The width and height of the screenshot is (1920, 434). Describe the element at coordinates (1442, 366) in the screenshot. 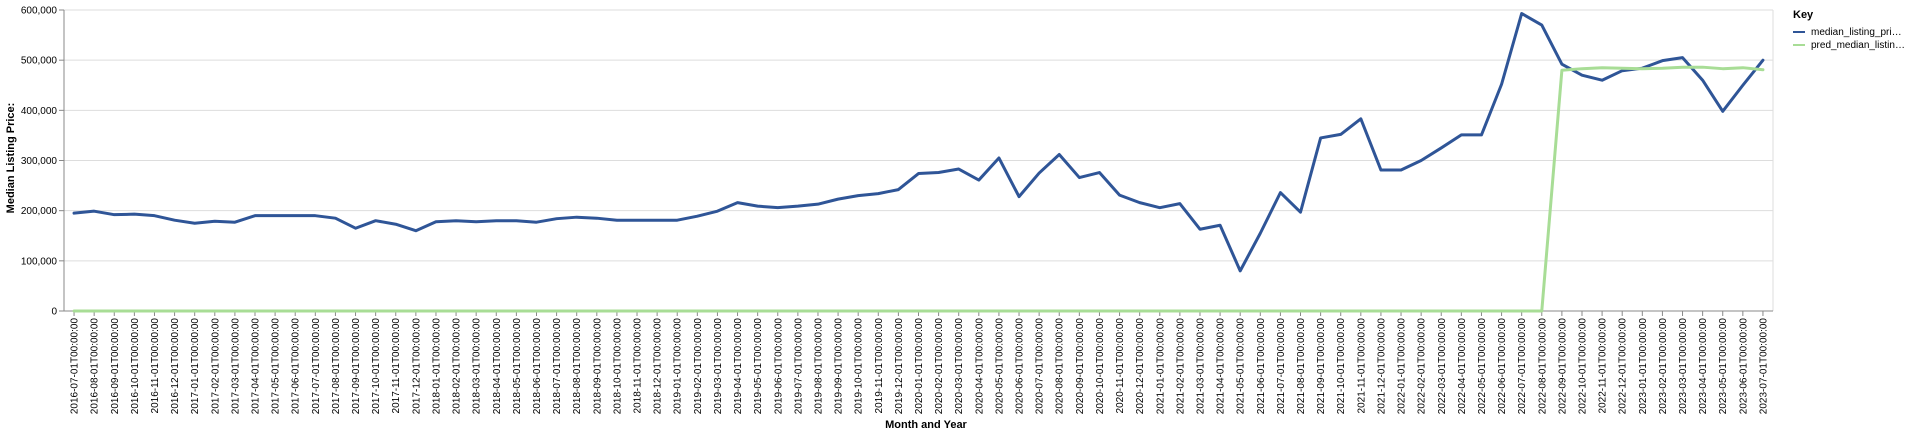

I see `x-tick-label: 2022-03-01T00:00:00` at that location.